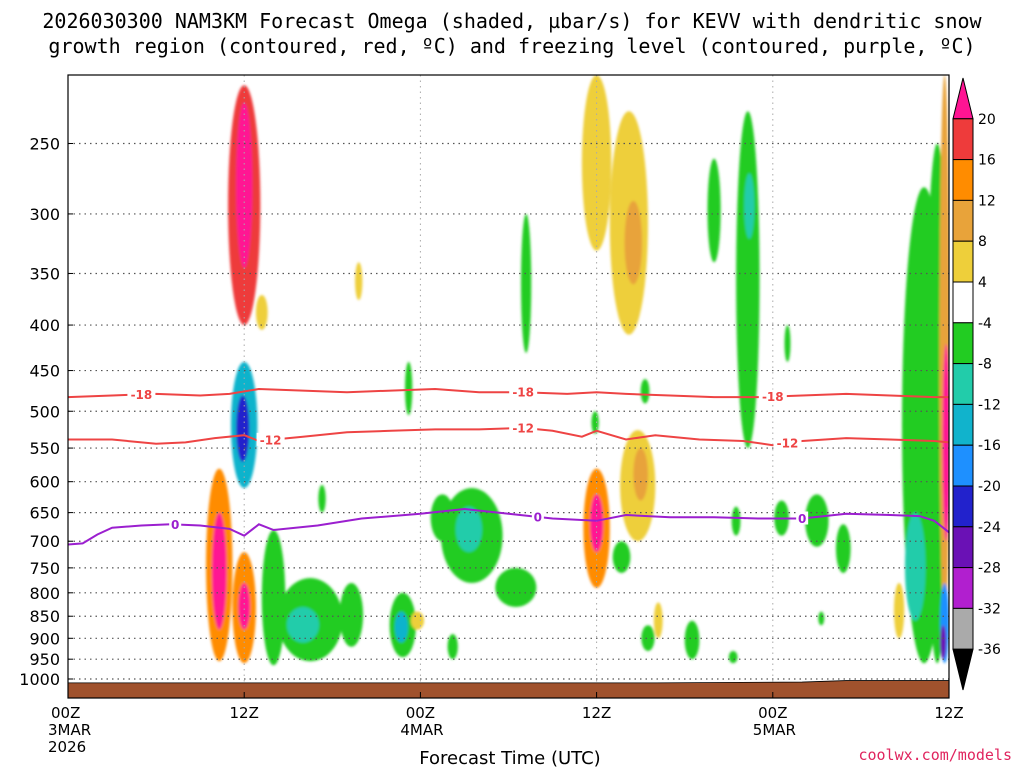 This screenshot has height=768, width=1024. Describe the element at coordinates (982, 283) in the screenshot. I see `colorbar-label: 4` at that location.